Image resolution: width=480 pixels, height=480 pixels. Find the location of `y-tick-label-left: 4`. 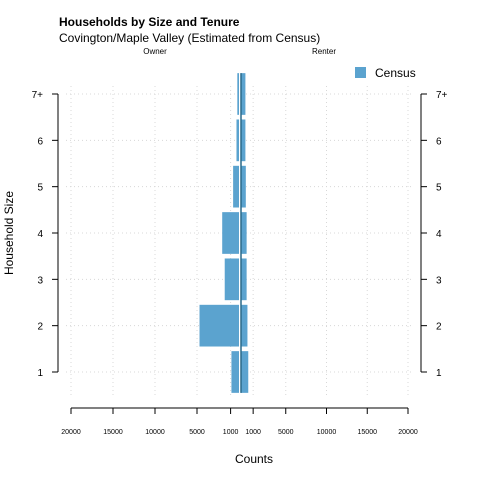

y-tick-label-left: 4 is located at coordinates (40, 234).